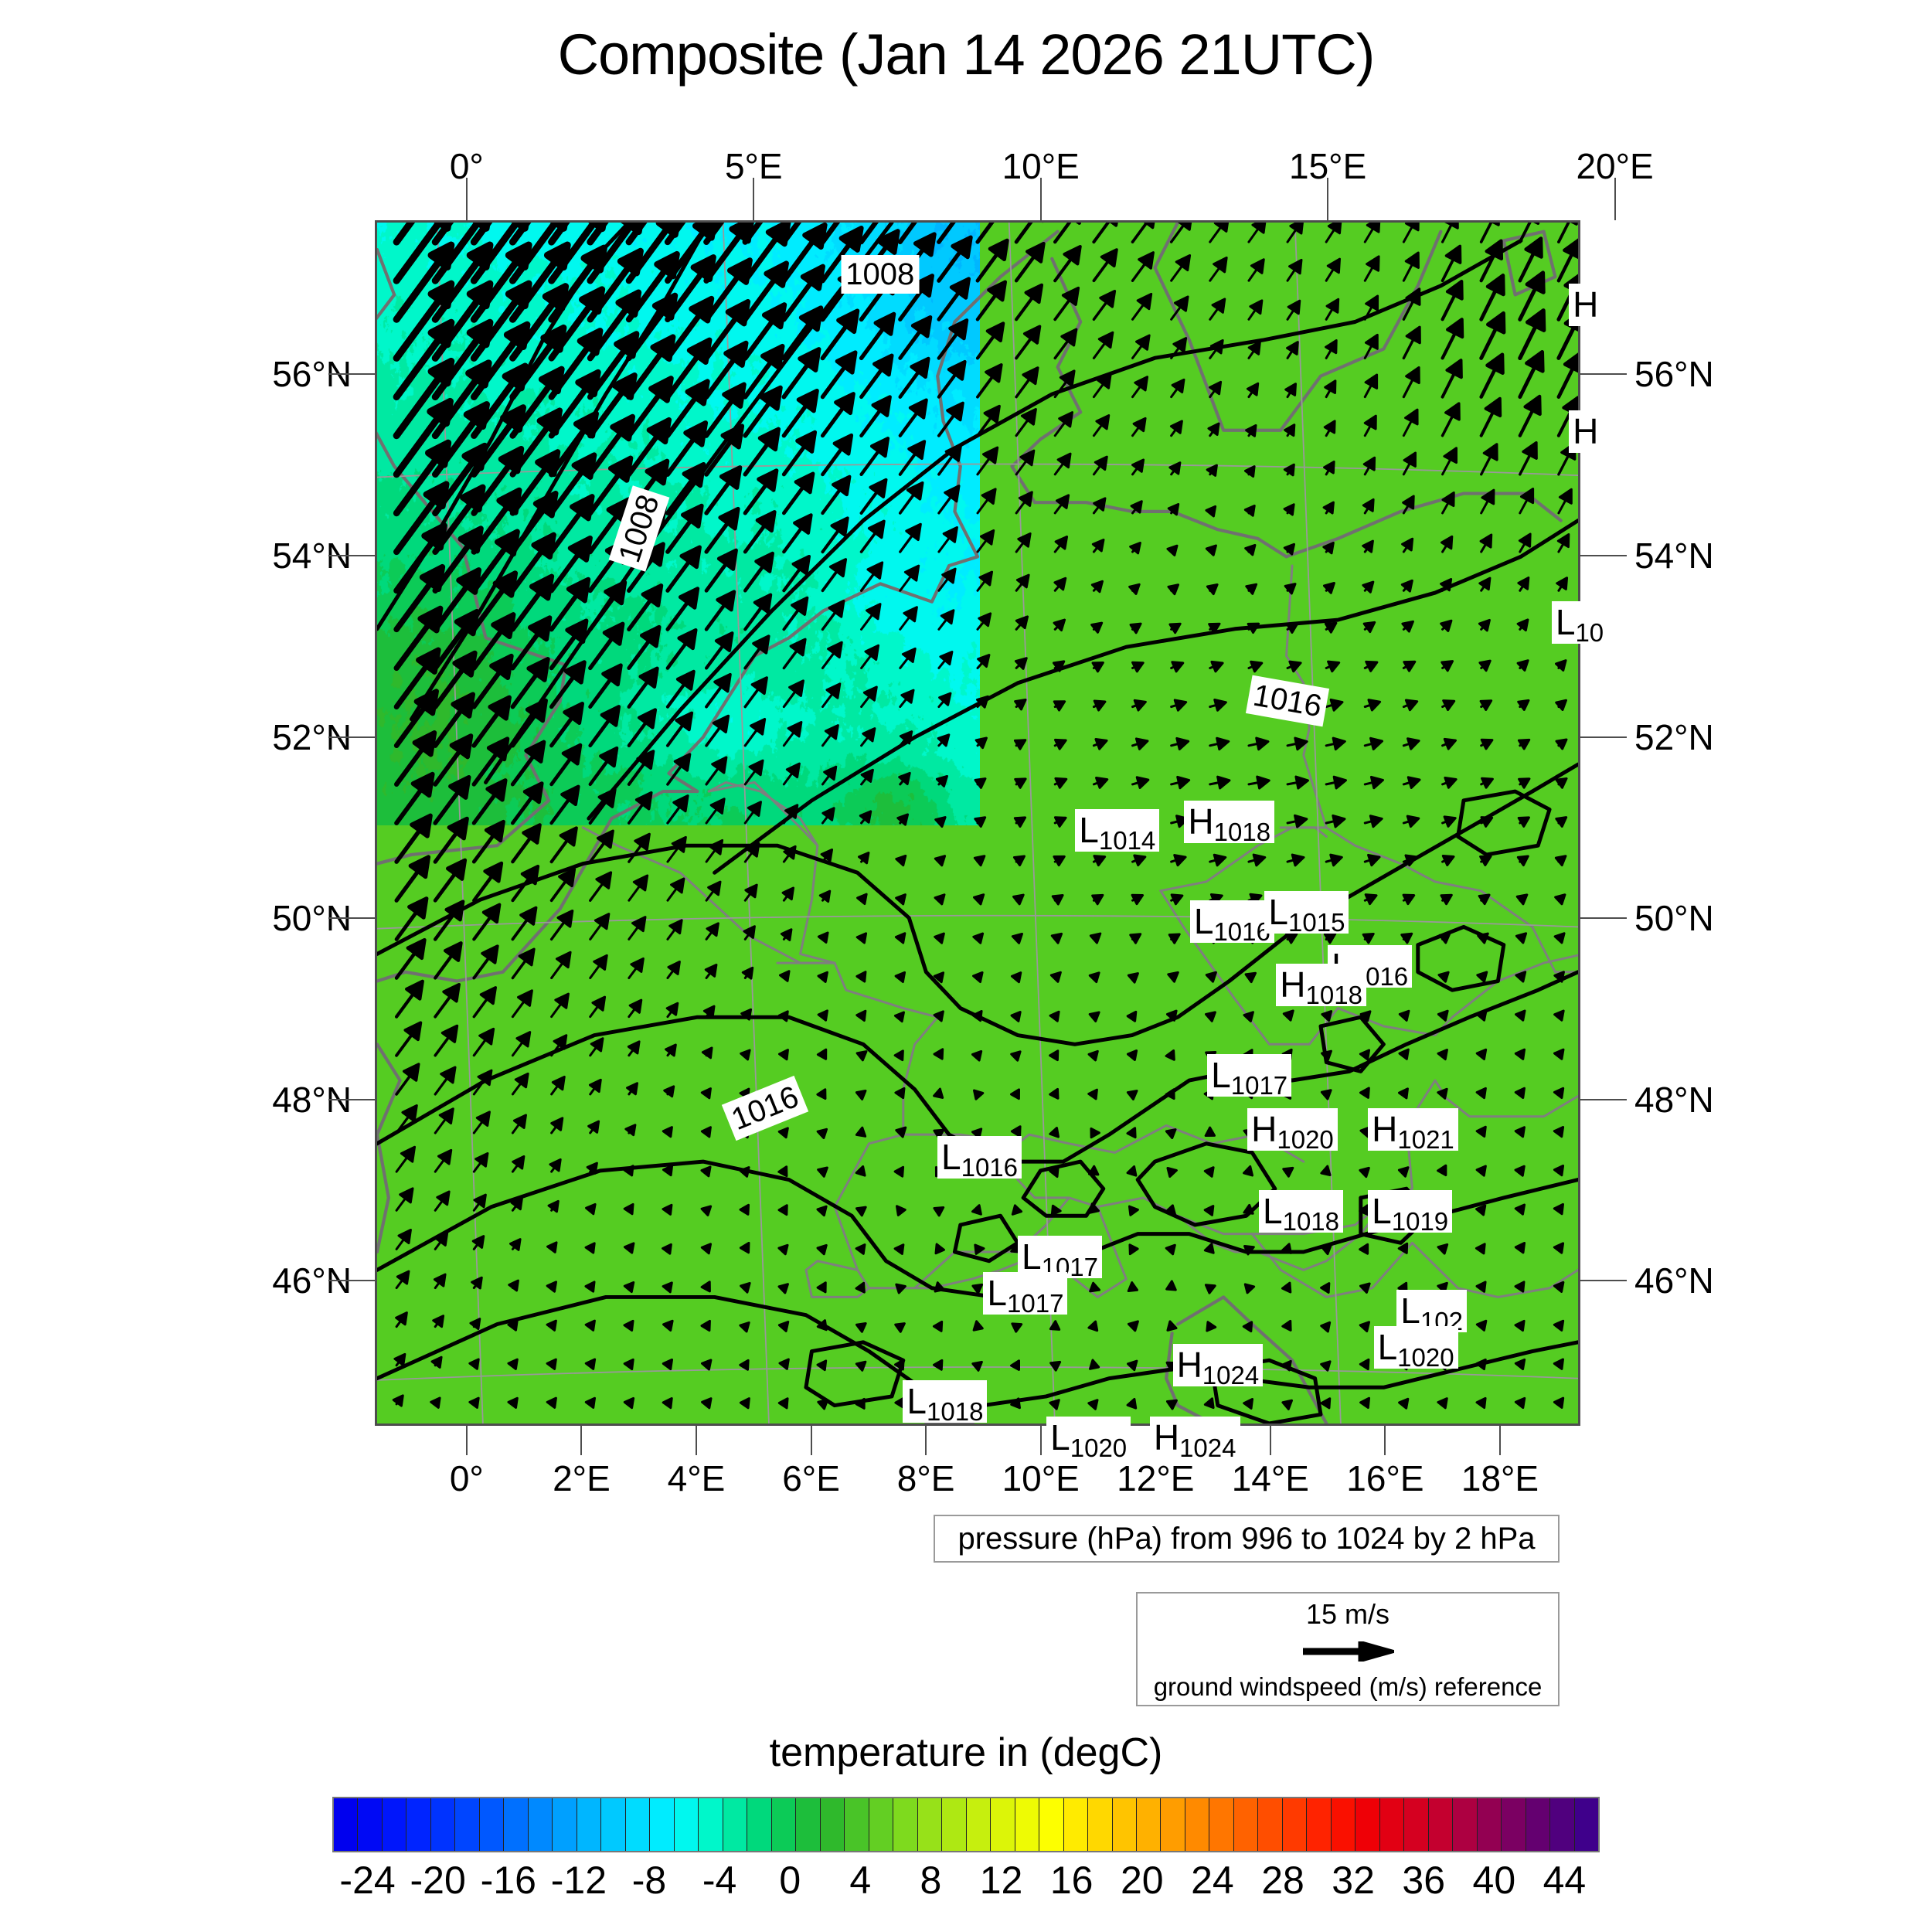  I want to click on pressure-center-type: L, so click(998, 1292).